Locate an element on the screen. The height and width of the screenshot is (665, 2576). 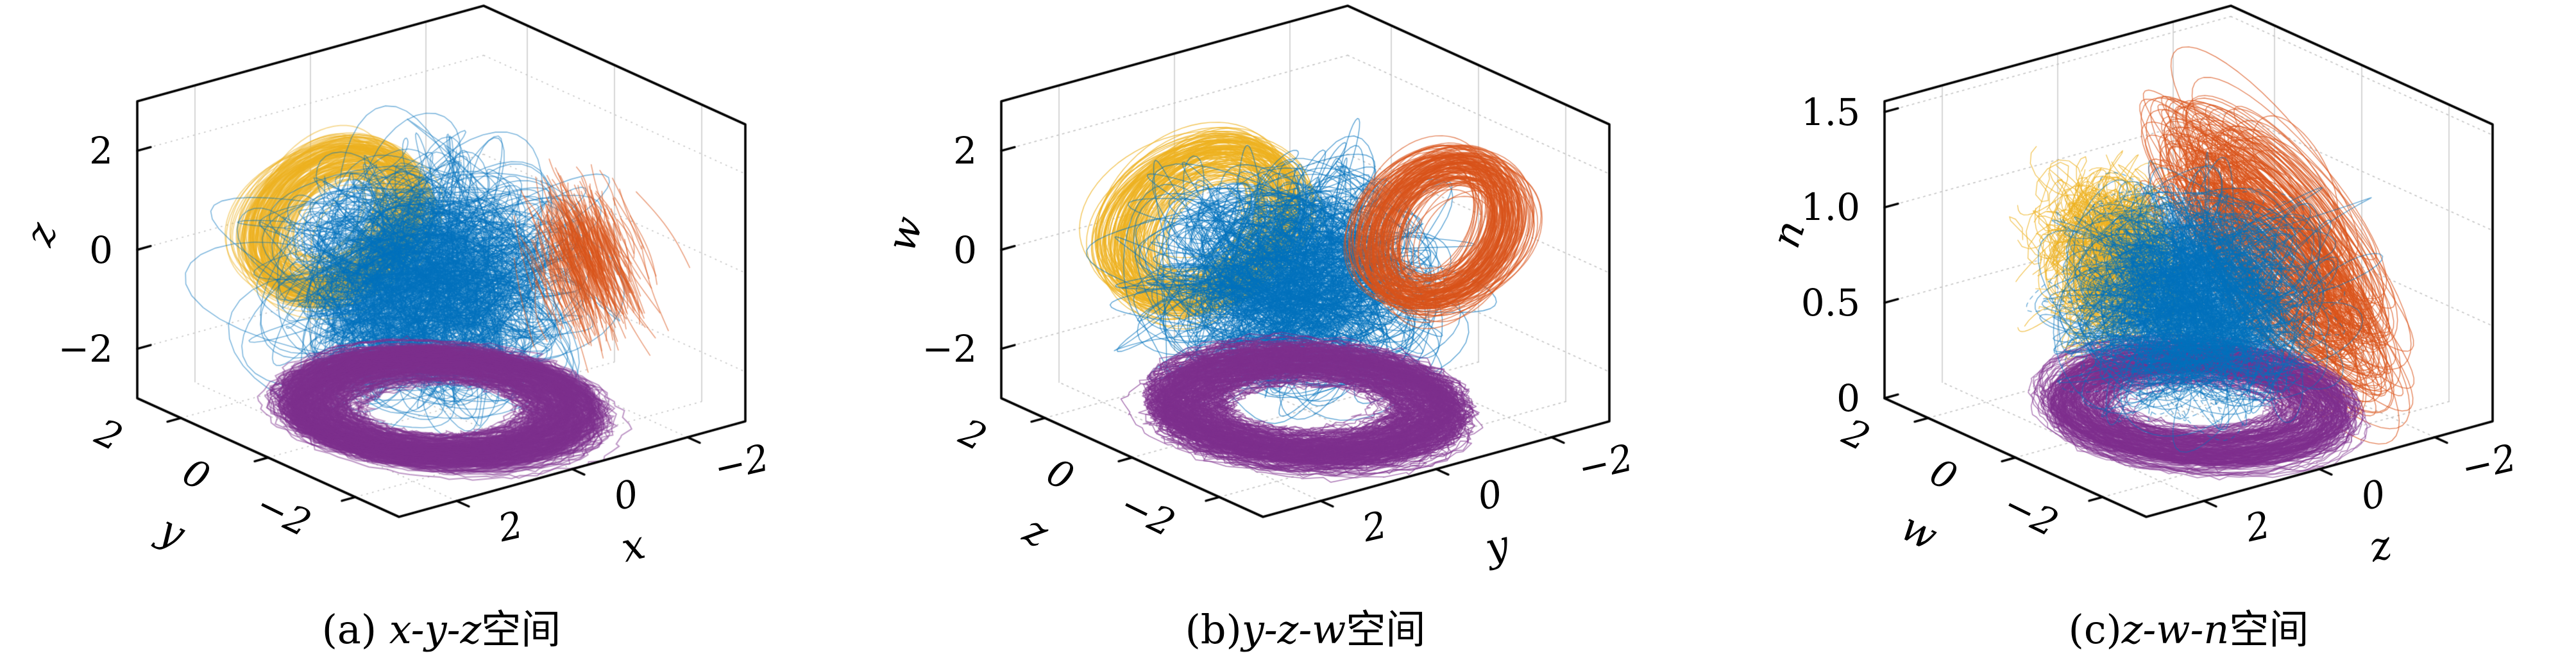
caption-c-prefix: (c) is located at coordinates (2095, 629).